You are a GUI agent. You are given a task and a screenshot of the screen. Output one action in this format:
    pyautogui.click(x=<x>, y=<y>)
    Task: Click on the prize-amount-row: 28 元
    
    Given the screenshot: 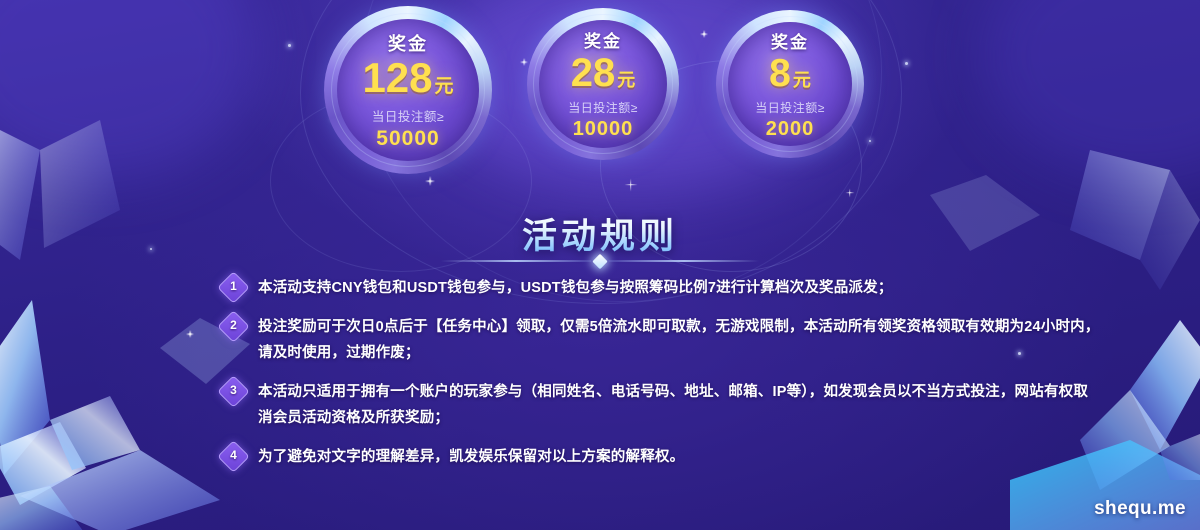 What is the action you would take?
    pyautogui.click(x=603, y=73)
    